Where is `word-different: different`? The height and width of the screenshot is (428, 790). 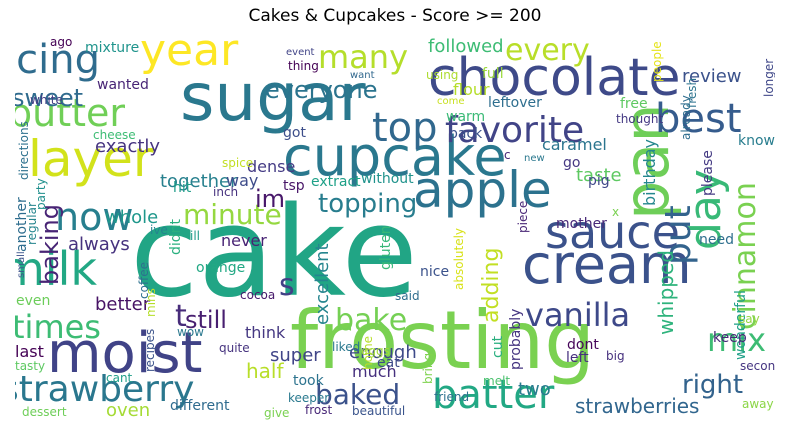
word-different: different is located at coordinates (200, 406).